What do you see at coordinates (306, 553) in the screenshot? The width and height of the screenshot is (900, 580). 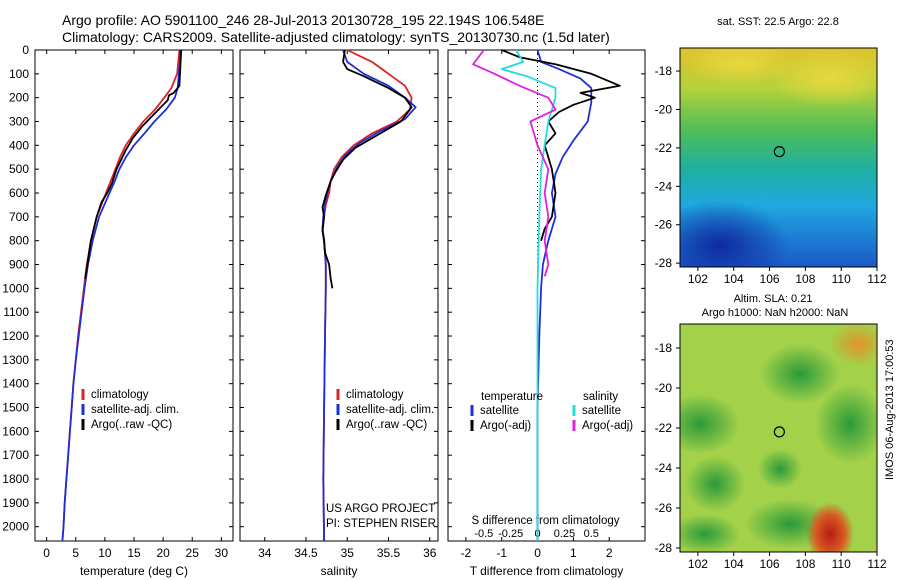 I see `x-tick-label: 34.5` at bounding box center [306, 553].